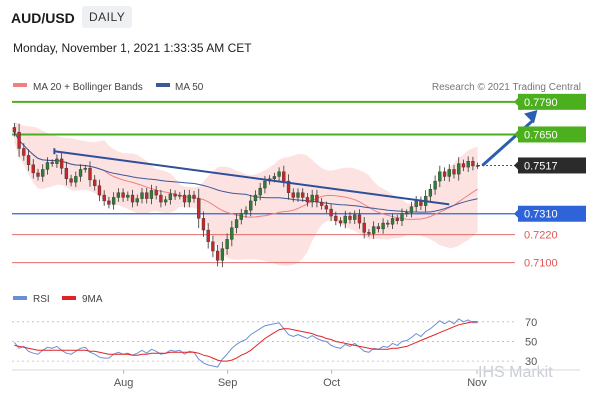  I want to click on rsi-legend-swatch, so click(20, 298).